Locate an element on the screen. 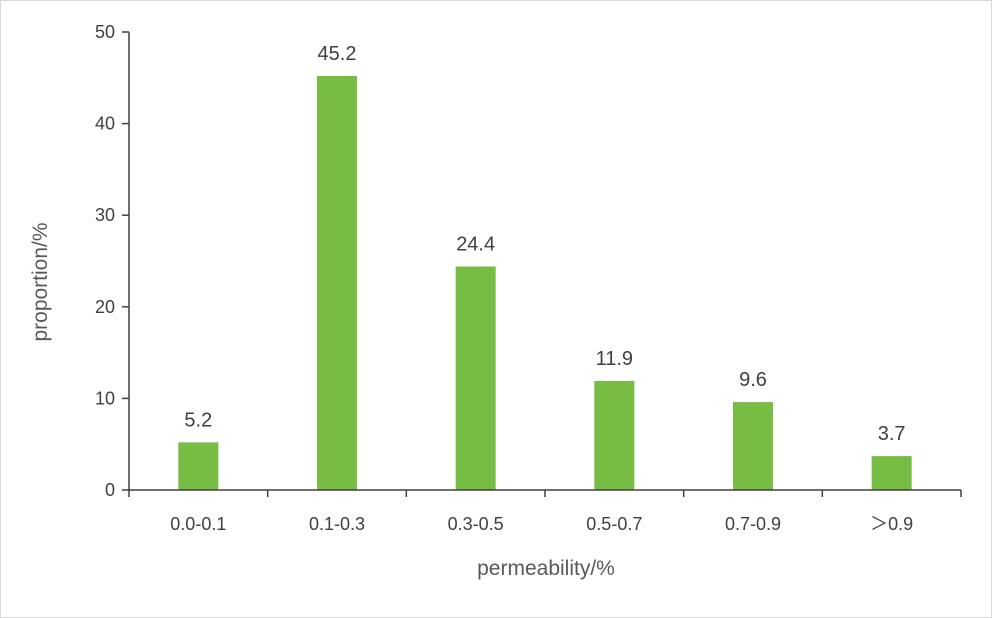 The image size is (992, 618). x-axis-title: permeability/% is located at coordinates (546, 568).